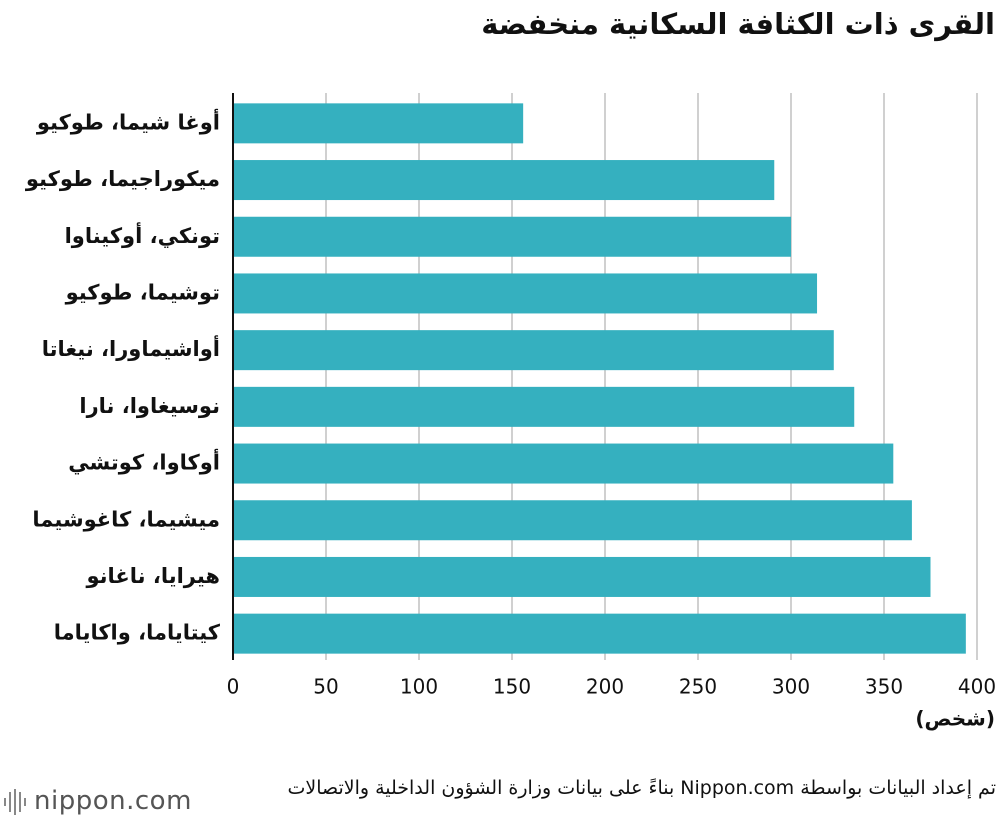  Describe the element at coordinates (144, 461) in the screenshot. I see `y-tick-label: أوكاوا، كوتشي` at that location.